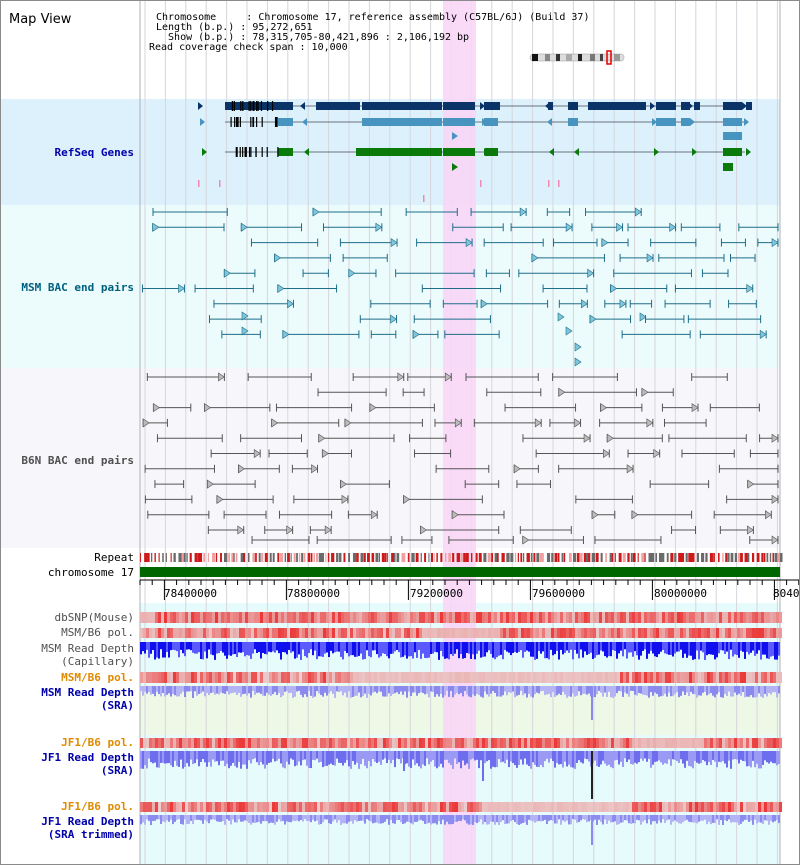 This screenshot has height=865, width=800. I want to click on label-msm-depth-sra-1: MSM Read Depth, so click(87, 692).